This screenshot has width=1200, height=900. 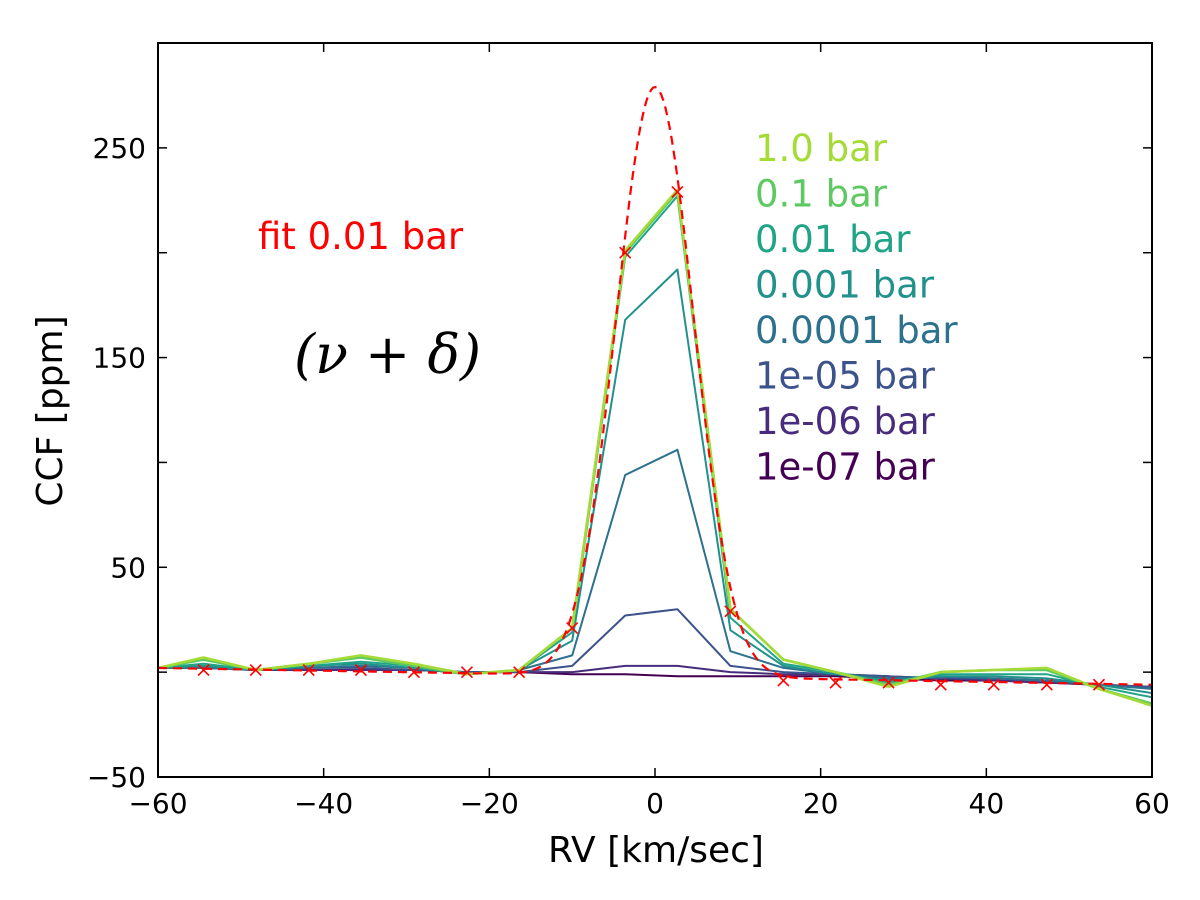 What do you see at coordinates (50, 410) in the screenshot?
I see `y-axis-label: CCF [ppm]` at bounding box center [50, 410].